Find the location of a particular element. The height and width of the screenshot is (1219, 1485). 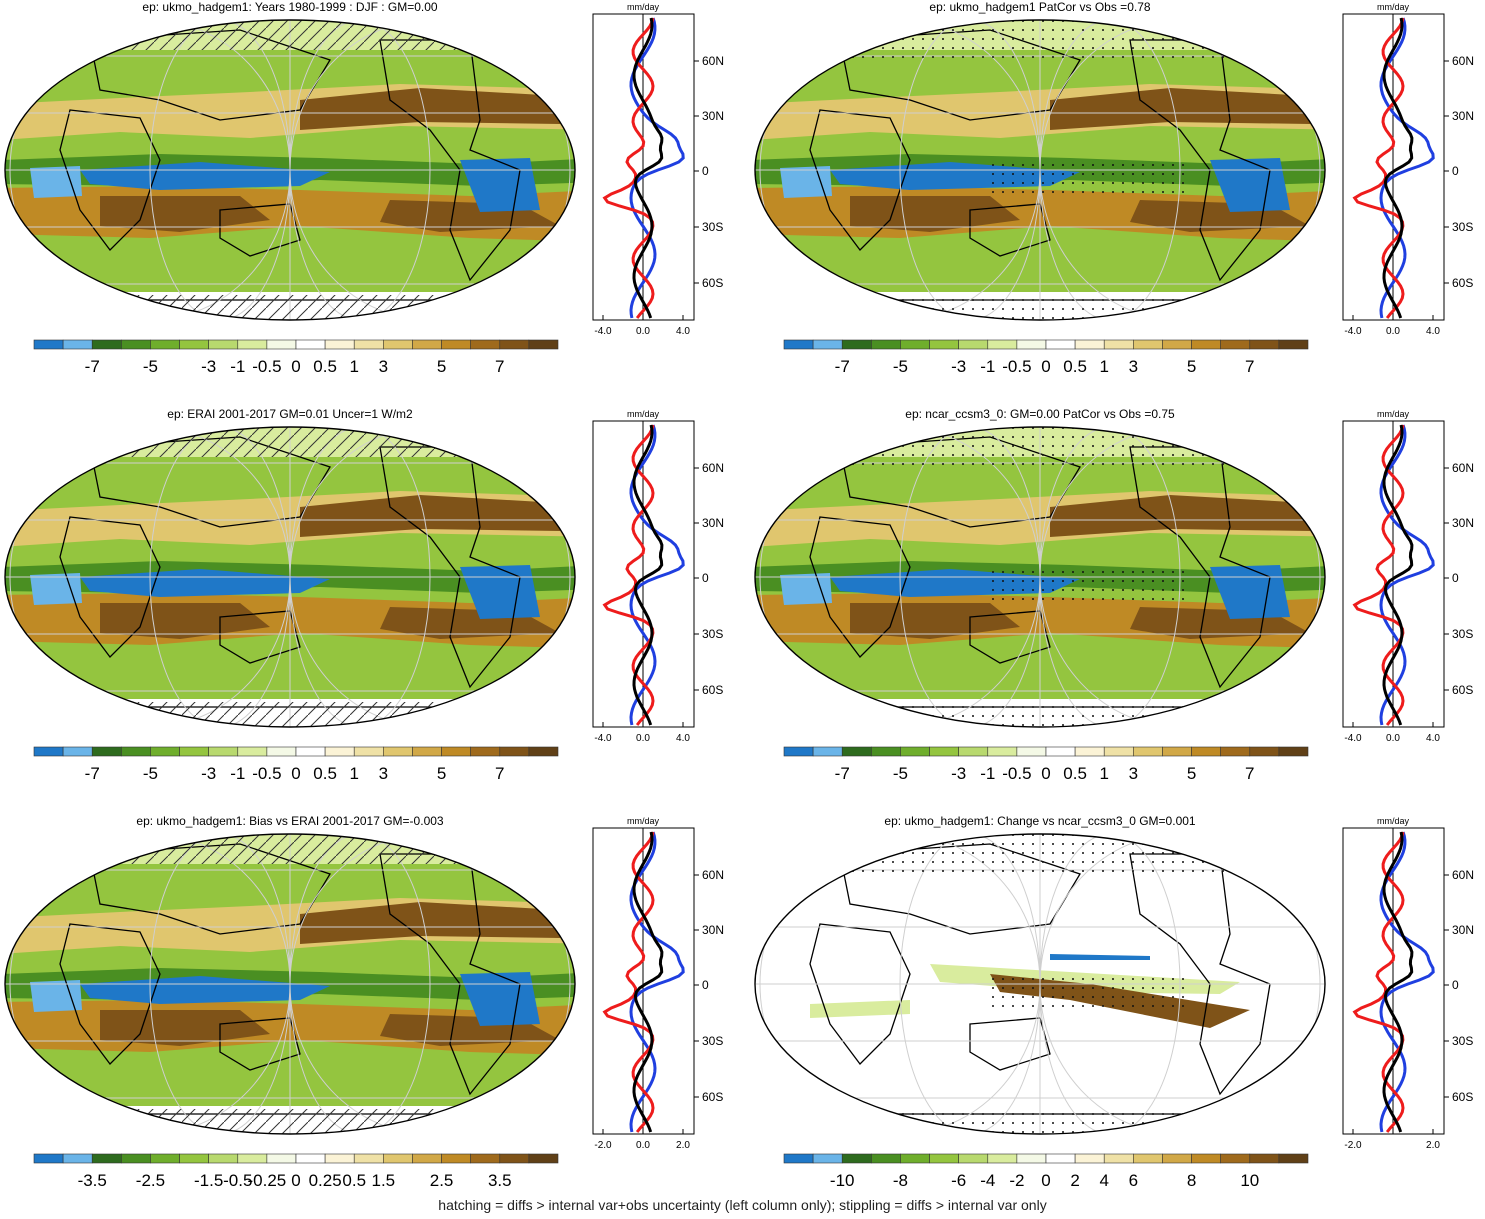

colorbar-label: 4 is located at coordinates (1103, 1180).